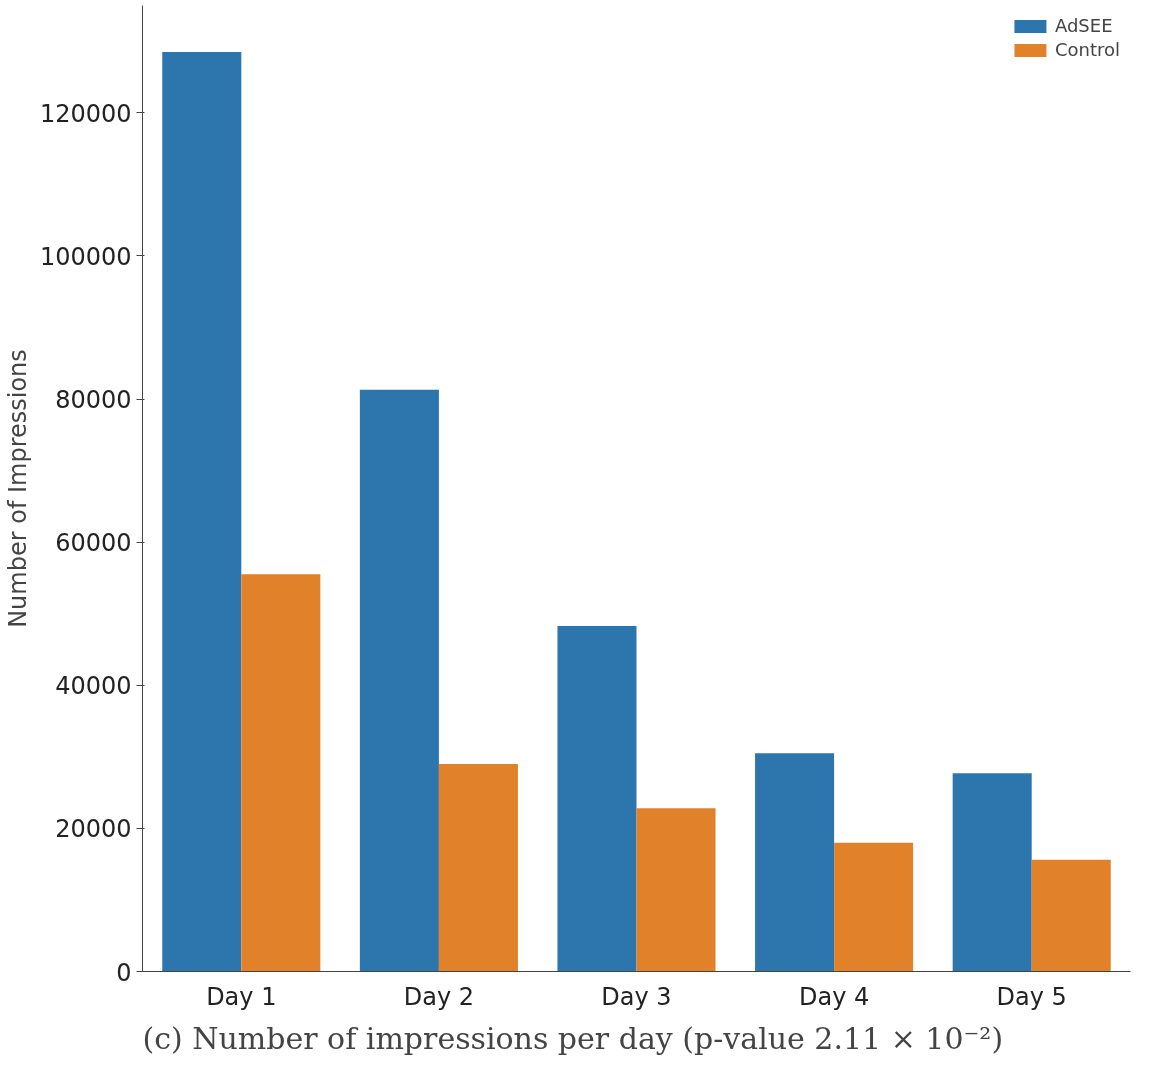 Image resolution: width=1174 pixels, height=1091 pixels. I want to click on x-tick-label: Day 4, so click(834, 996).